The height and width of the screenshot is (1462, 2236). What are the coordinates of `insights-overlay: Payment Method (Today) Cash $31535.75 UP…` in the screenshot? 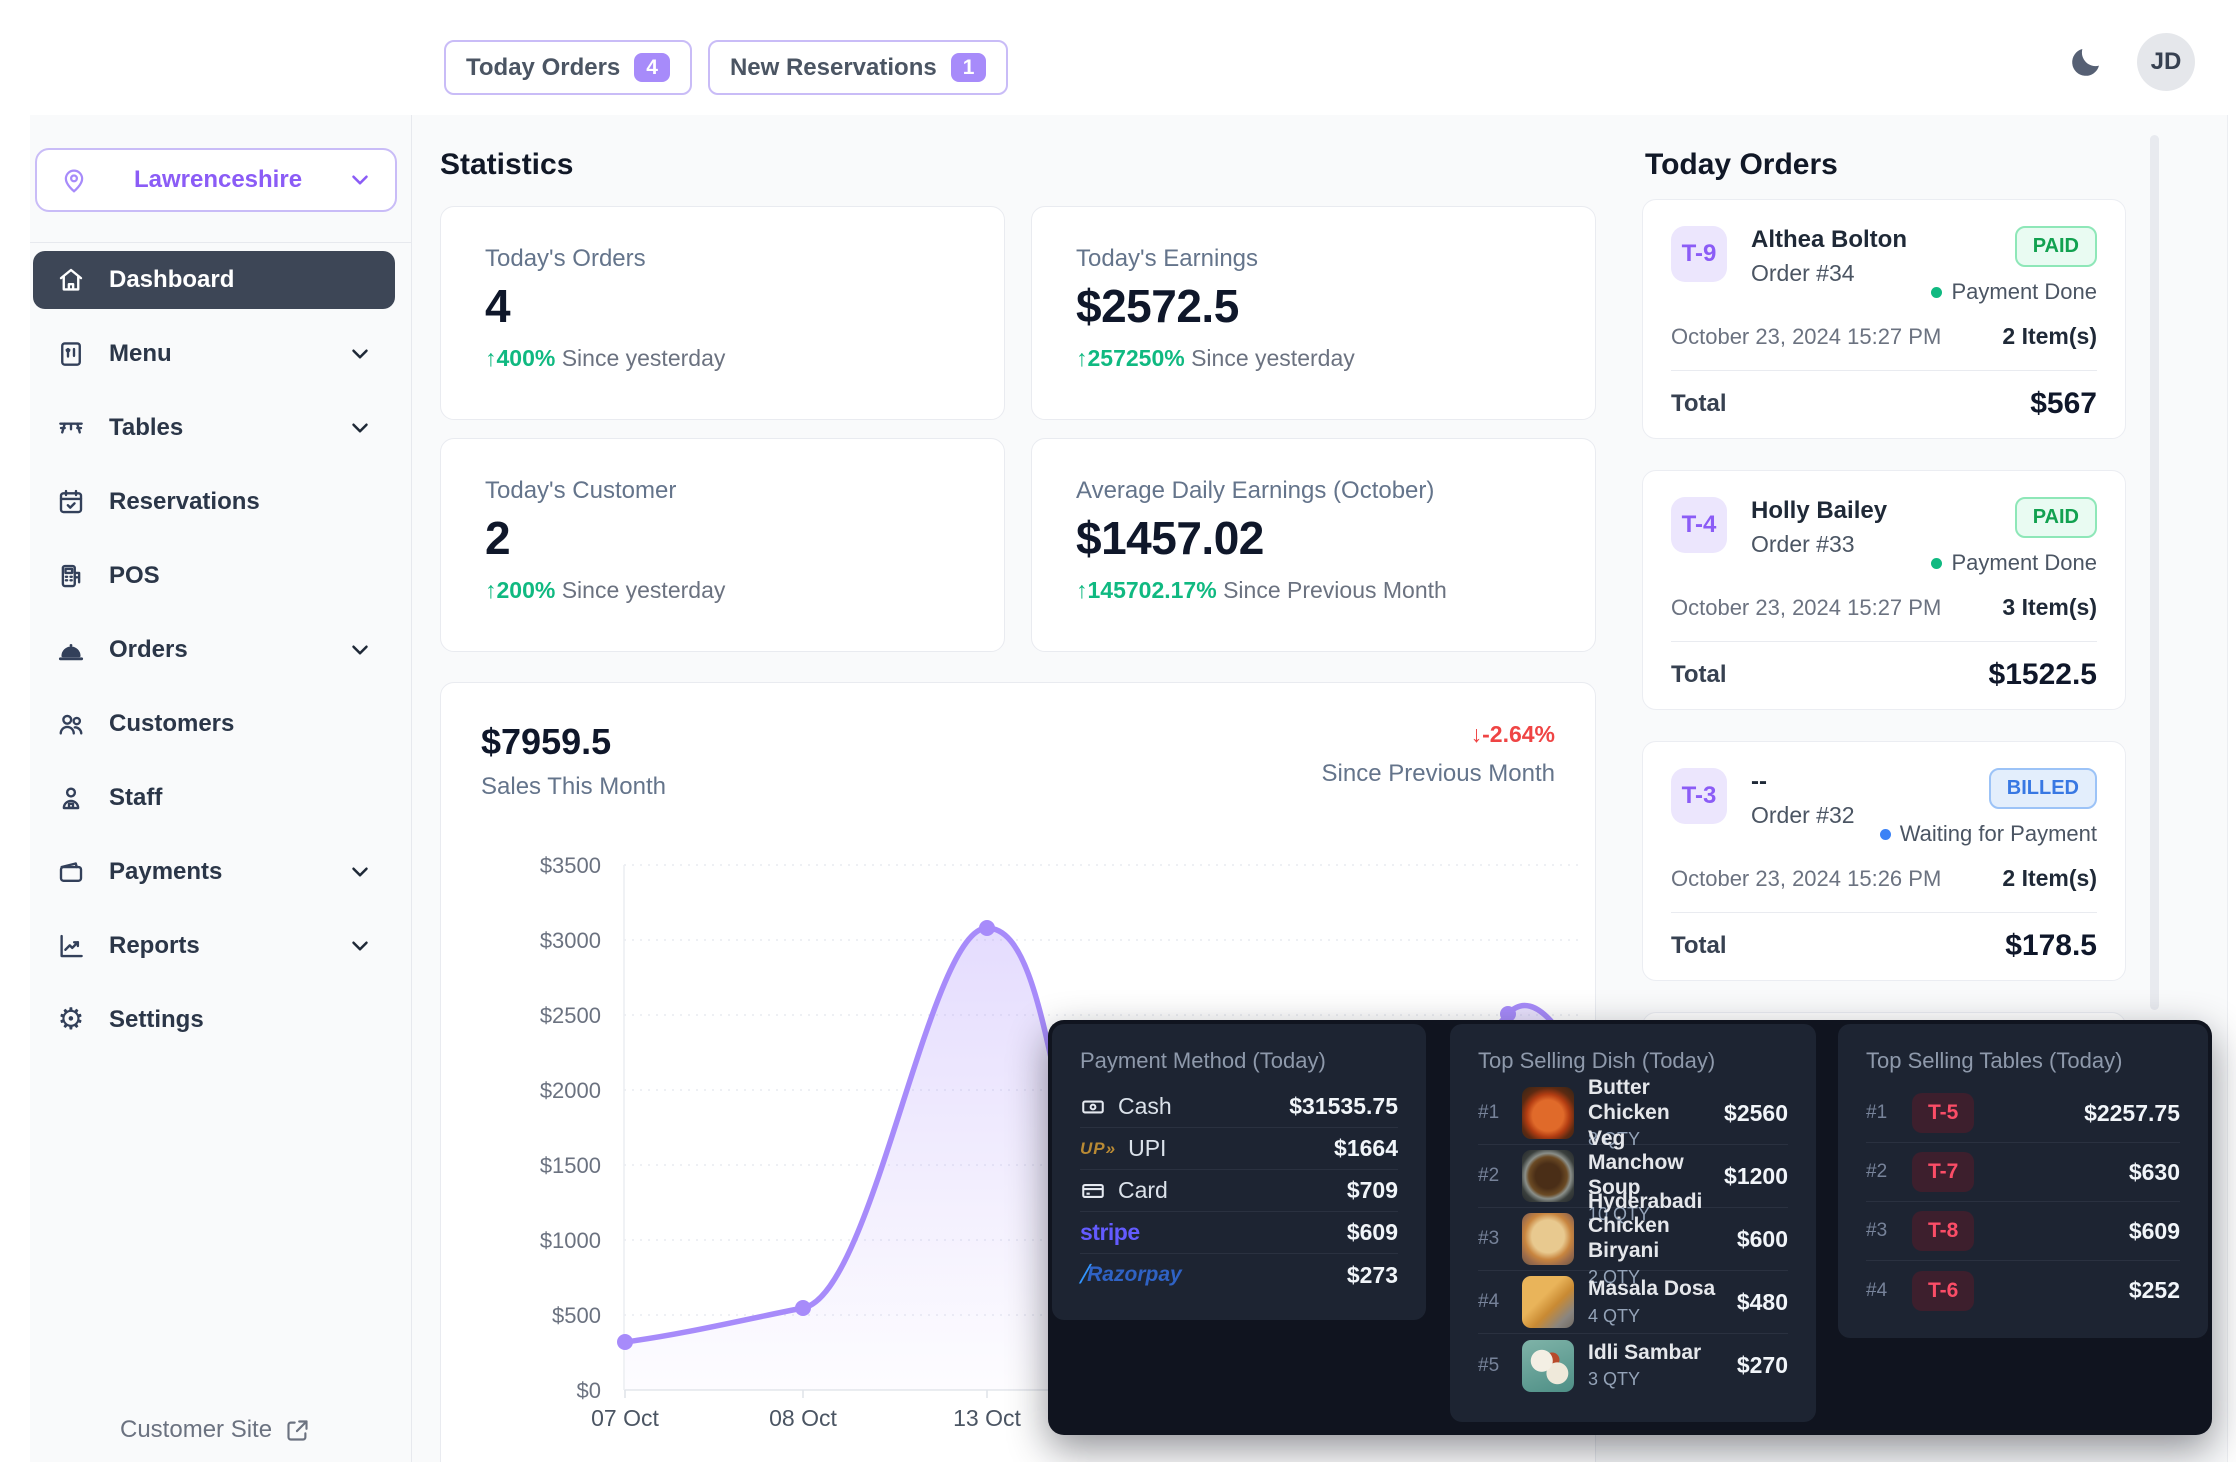 It's located at (1630, 1227).